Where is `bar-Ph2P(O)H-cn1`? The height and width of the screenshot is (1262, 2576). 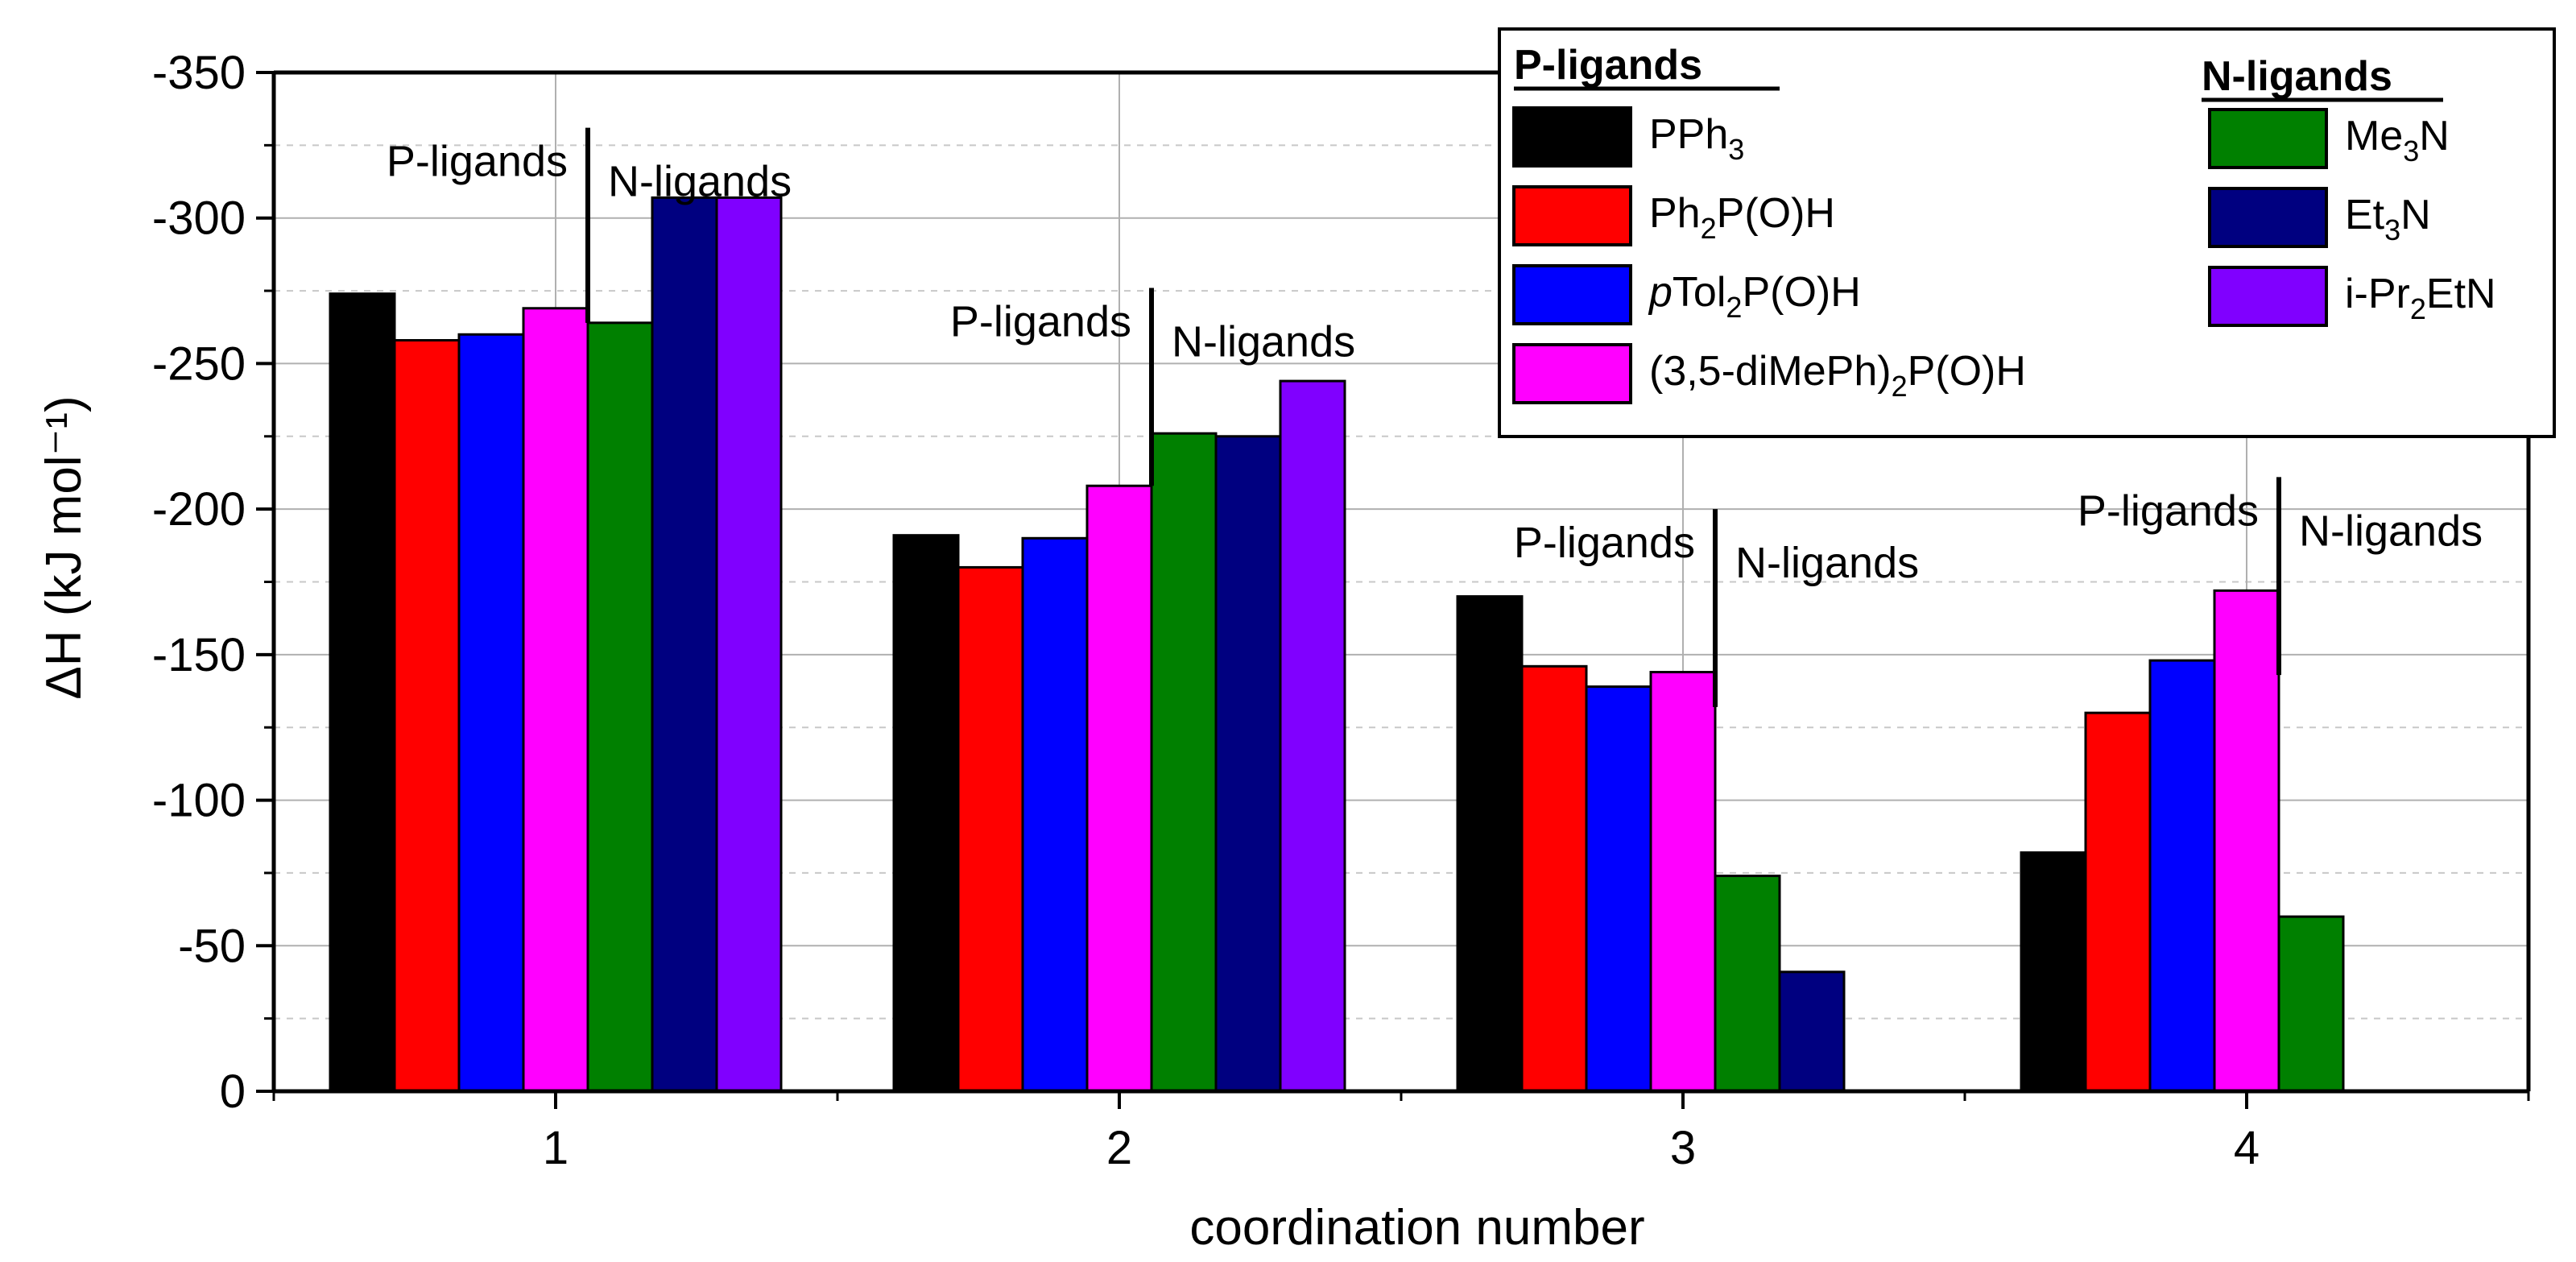 bar-Ph2P(O)H-cn1 is located at coordinates (427, 716).